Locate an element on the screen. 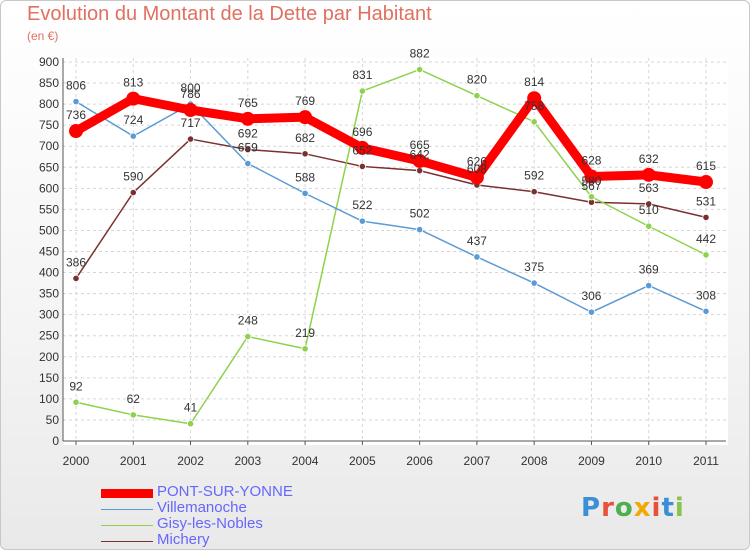 This screenshot has width=750, height=550. y-tick-label: 100 is located at coordinates (49, 399).